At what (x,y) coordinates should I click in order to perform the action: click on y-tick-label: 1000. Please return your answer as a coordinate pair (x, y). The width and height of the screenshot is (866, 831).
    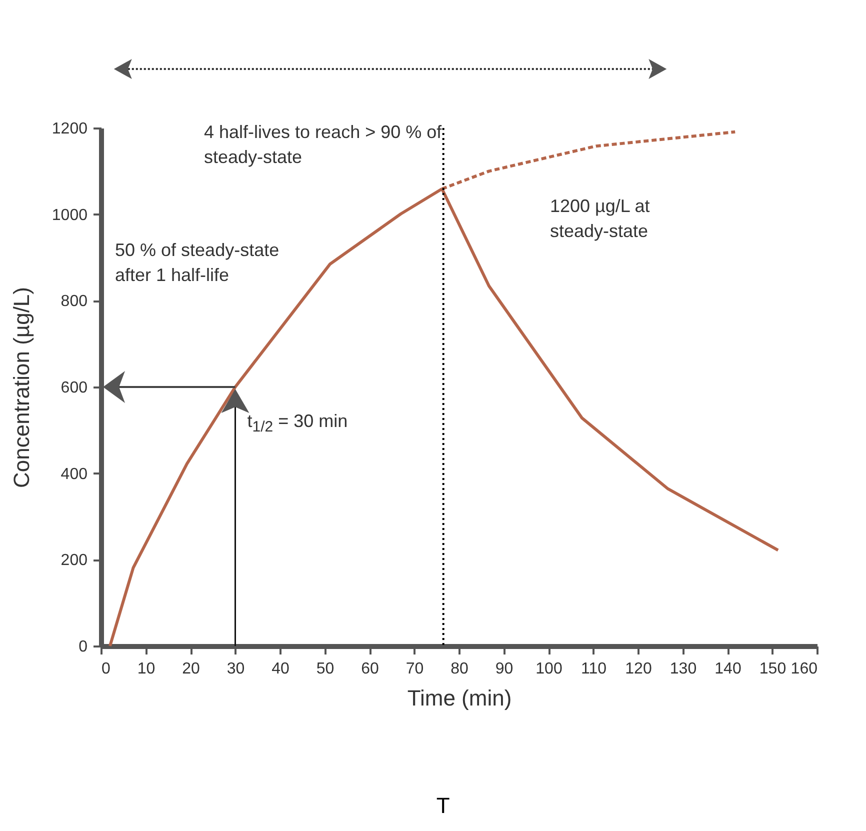
    Looking at the image, I should click on (70, 215).